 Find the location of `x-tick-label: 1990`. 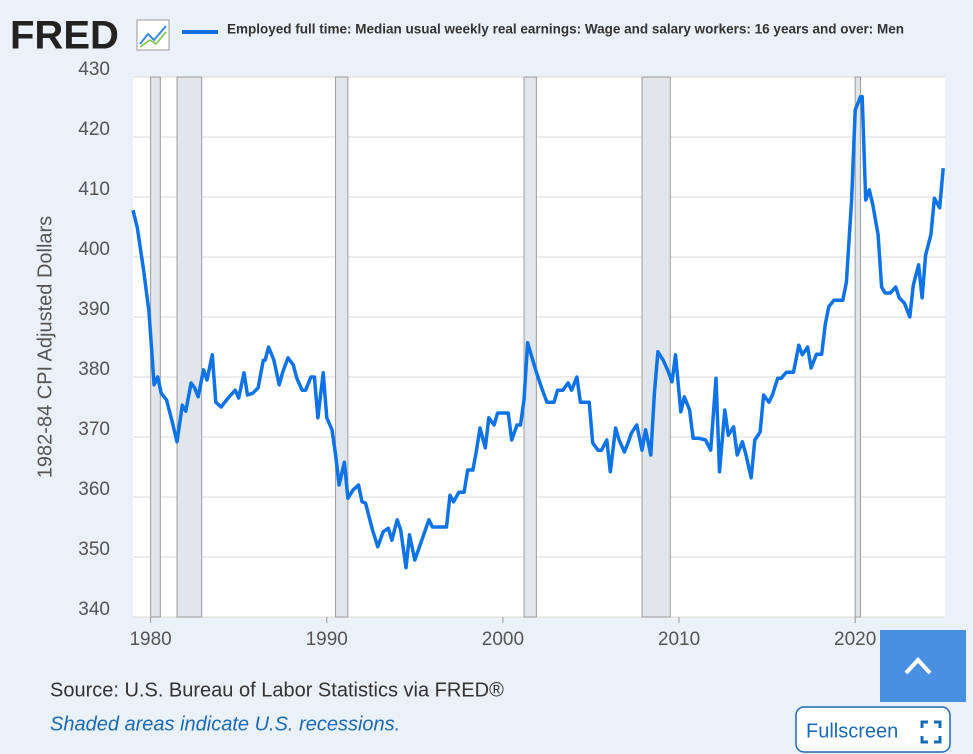

x-tick-label: 1990 is located at coordinates (327, 639).